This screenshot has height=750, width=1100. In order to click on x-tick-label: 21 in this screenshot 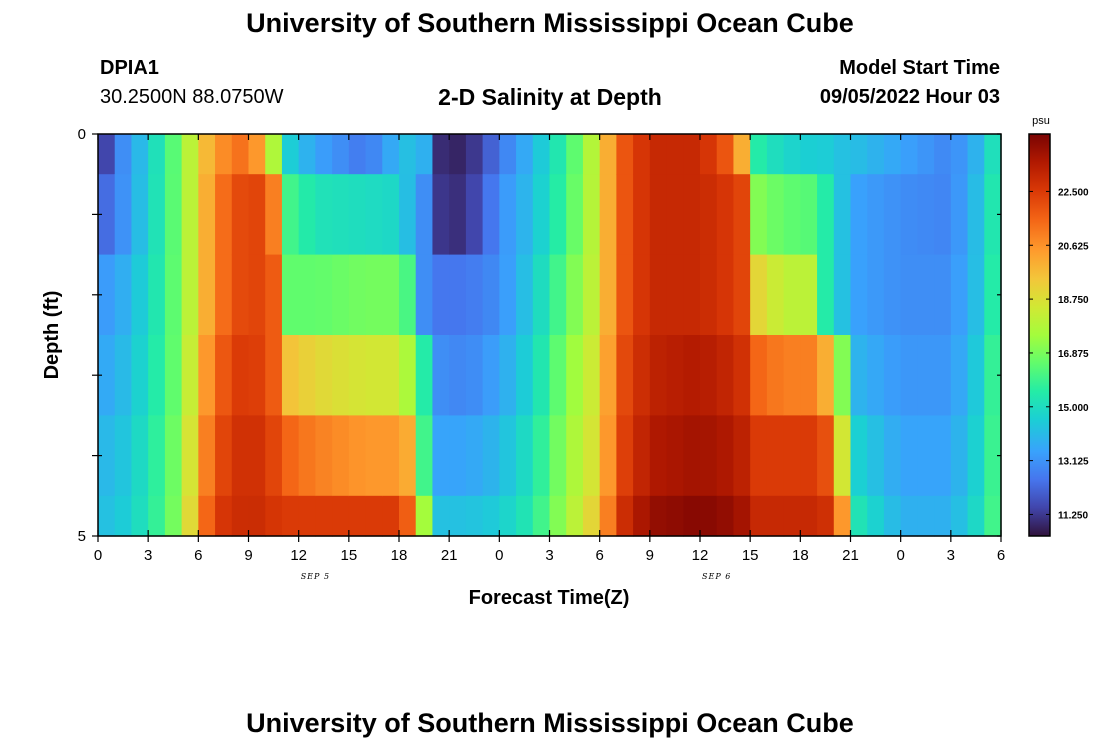, I will do `click(850, 555)`.